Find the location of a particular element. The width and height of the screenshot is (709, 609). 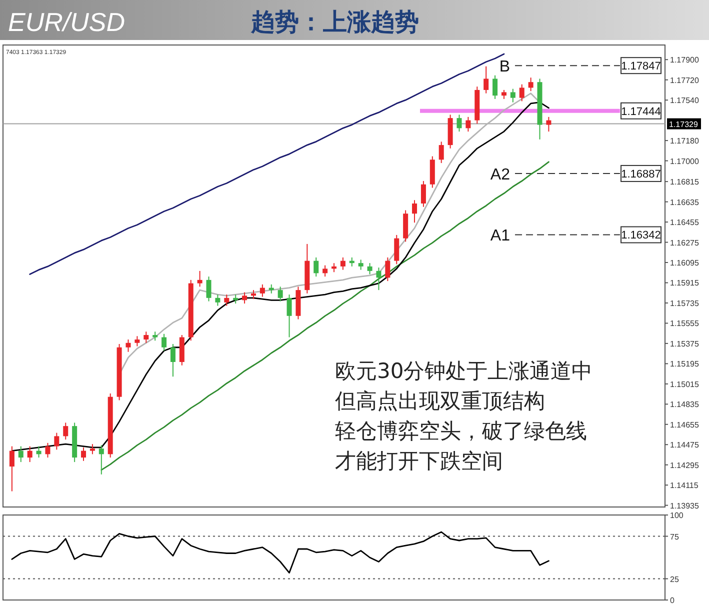

annotation: B is located at coordinates (504, 67).